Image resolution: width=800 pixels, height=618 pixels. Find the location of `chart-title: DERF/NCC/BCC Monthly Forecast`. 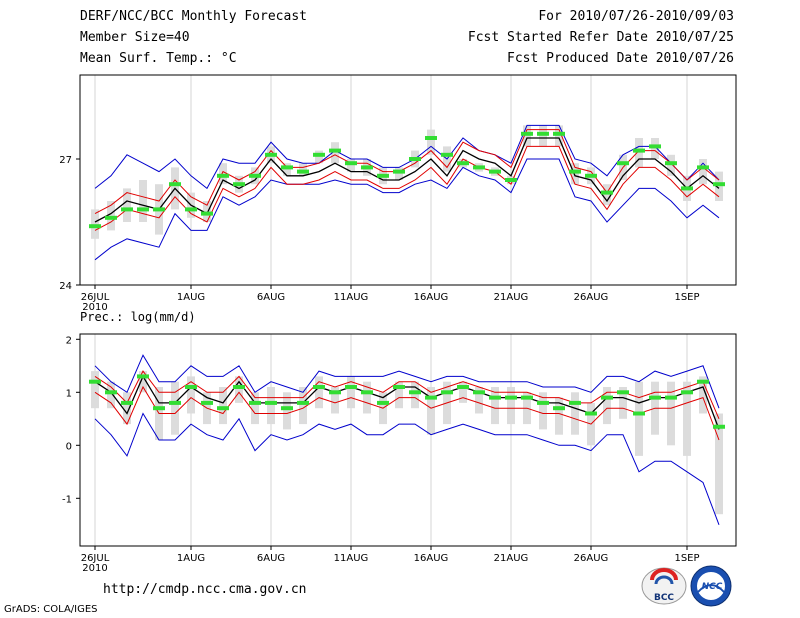

chart-title: DERF/NCC/BCC Monthly Forecast is located at coordinates (193, 16).